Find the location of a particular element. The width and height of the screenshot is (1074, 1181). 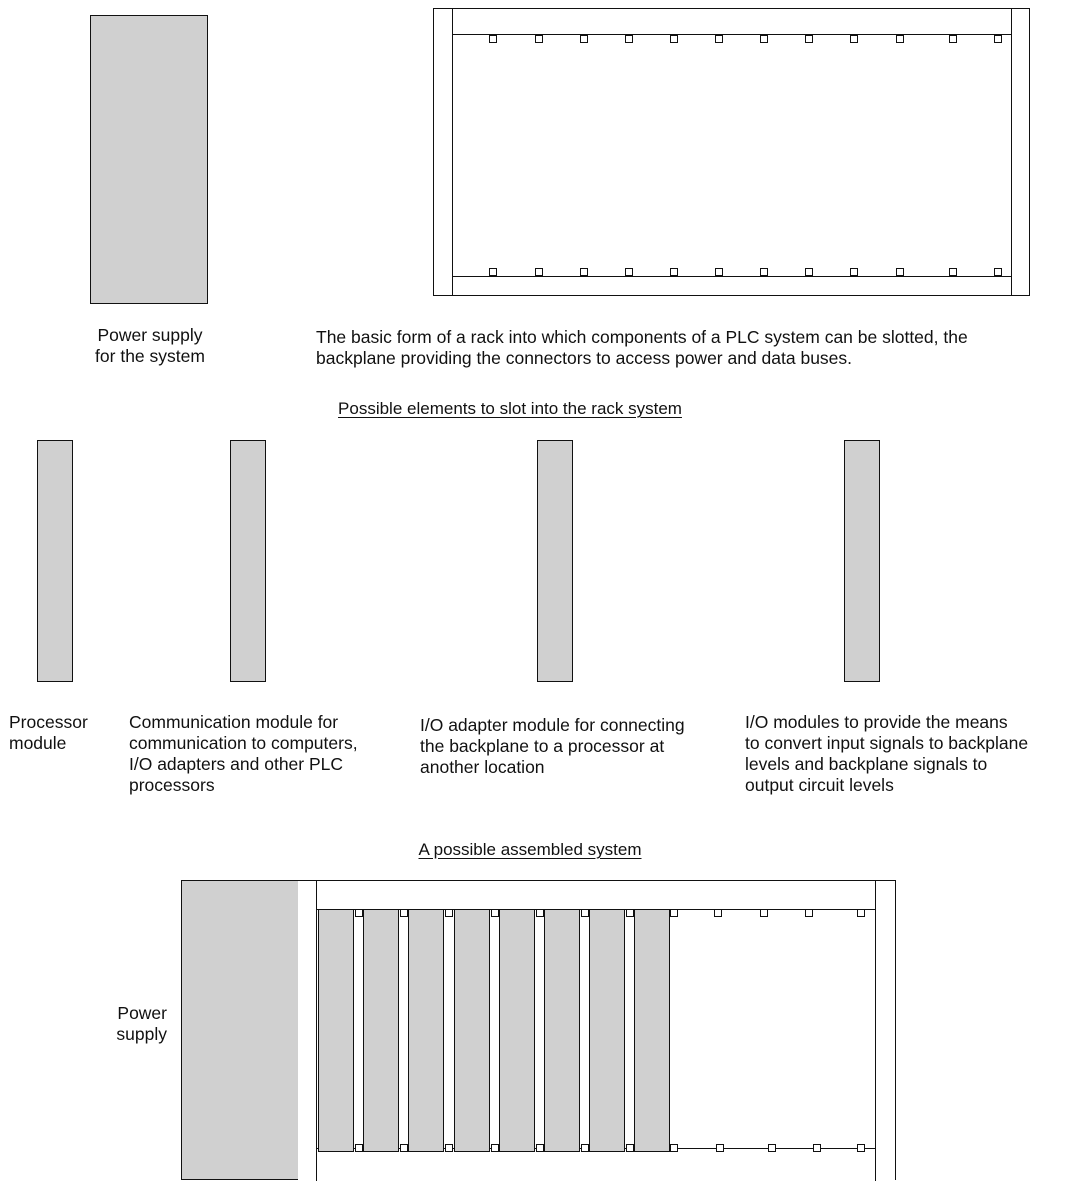

empty-rack is located at coordinates (731, 152).